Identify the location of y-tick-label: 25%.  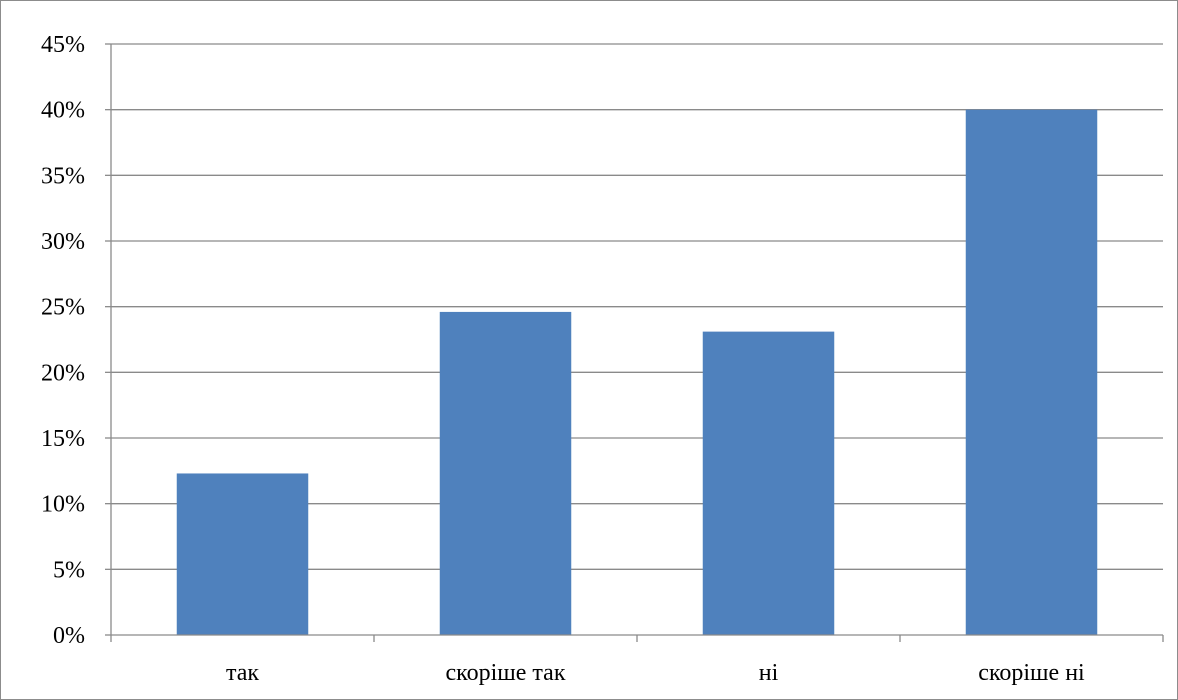
(63, 308).